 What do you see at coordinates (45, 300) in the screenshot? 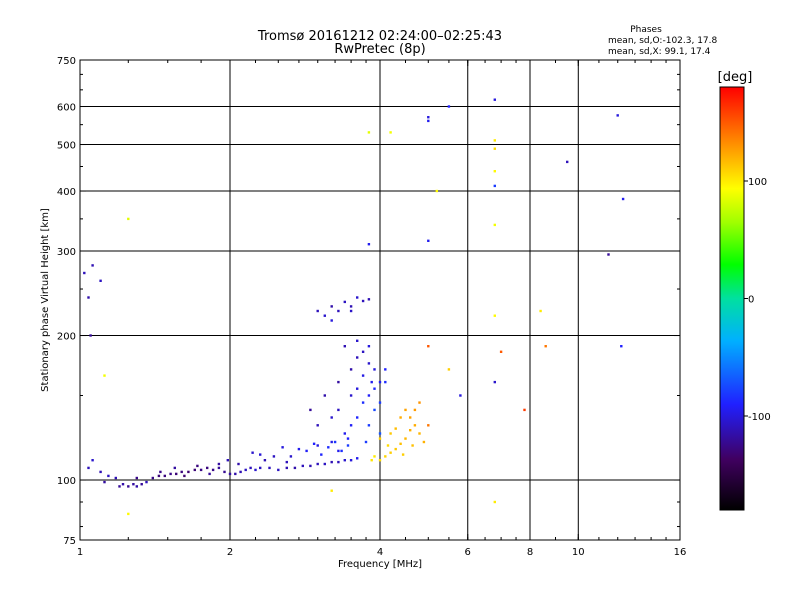
I see `y-axis-label: Stationary phase Virtual Height [km]` at bounding box center [45, 300].